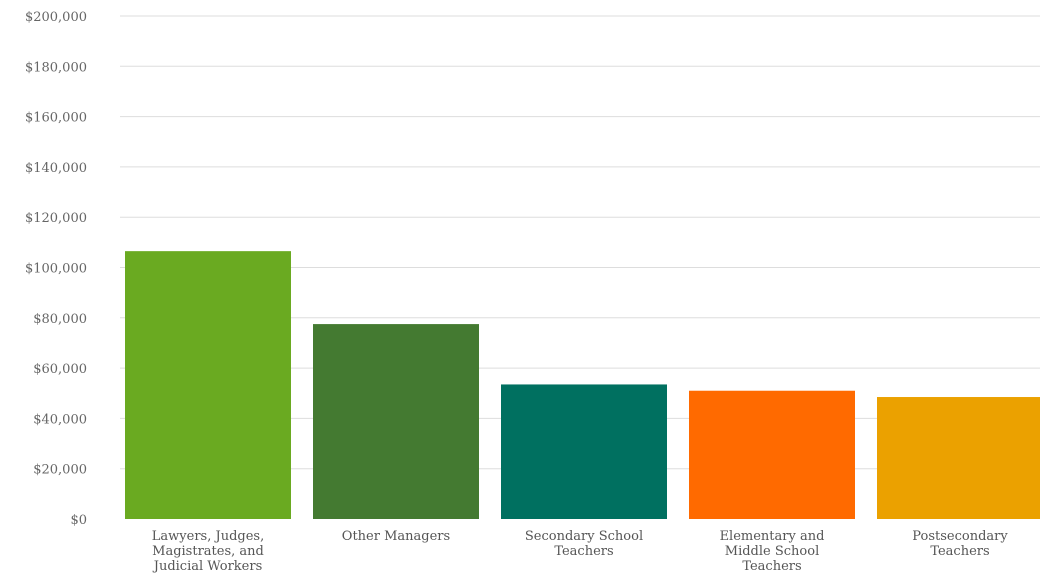 The height and width of the screenshot is (579, 1040). I want to click on x-tick-label-line: Other Managers, so click(396, 536).